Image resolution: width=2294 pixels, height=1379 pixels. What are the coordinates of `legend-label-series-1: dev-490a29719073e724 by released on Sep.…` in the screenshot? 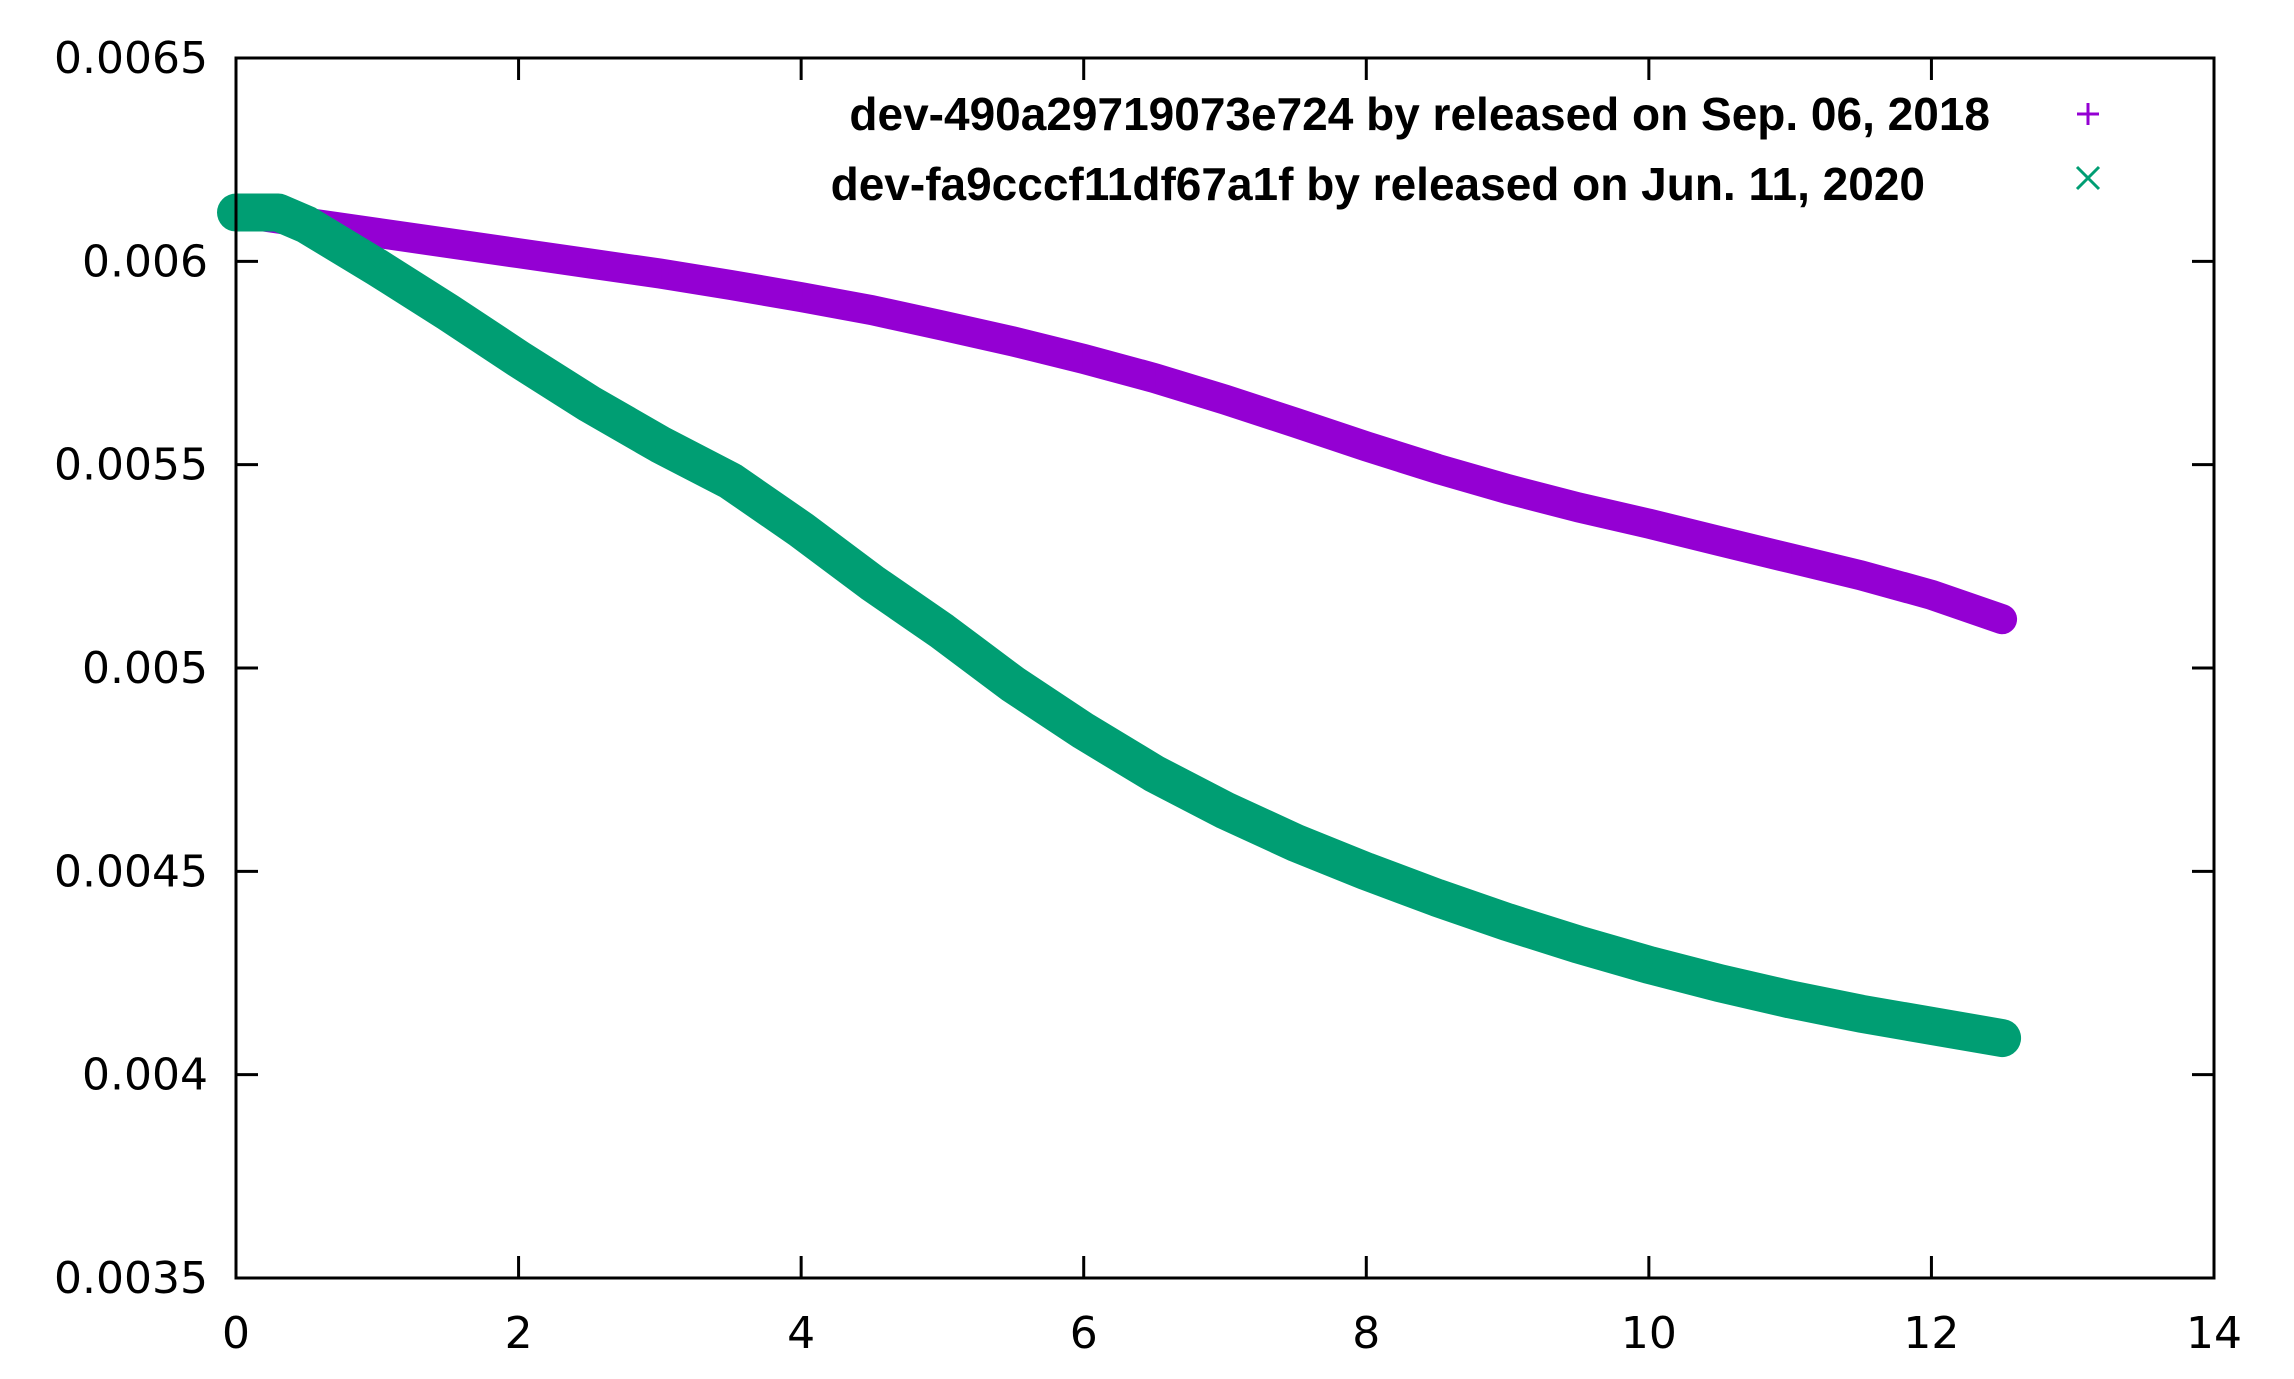 It's located at (1419, 114).